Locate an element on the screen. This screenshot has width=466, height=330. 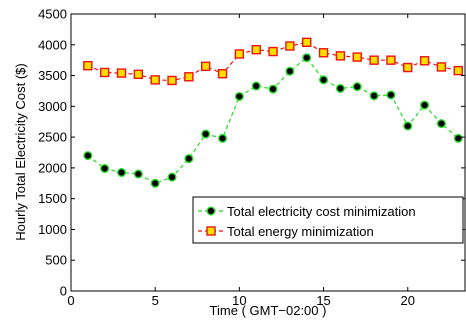
legend-label-energy: Total energy minimization is located at coordinates (300, 231).